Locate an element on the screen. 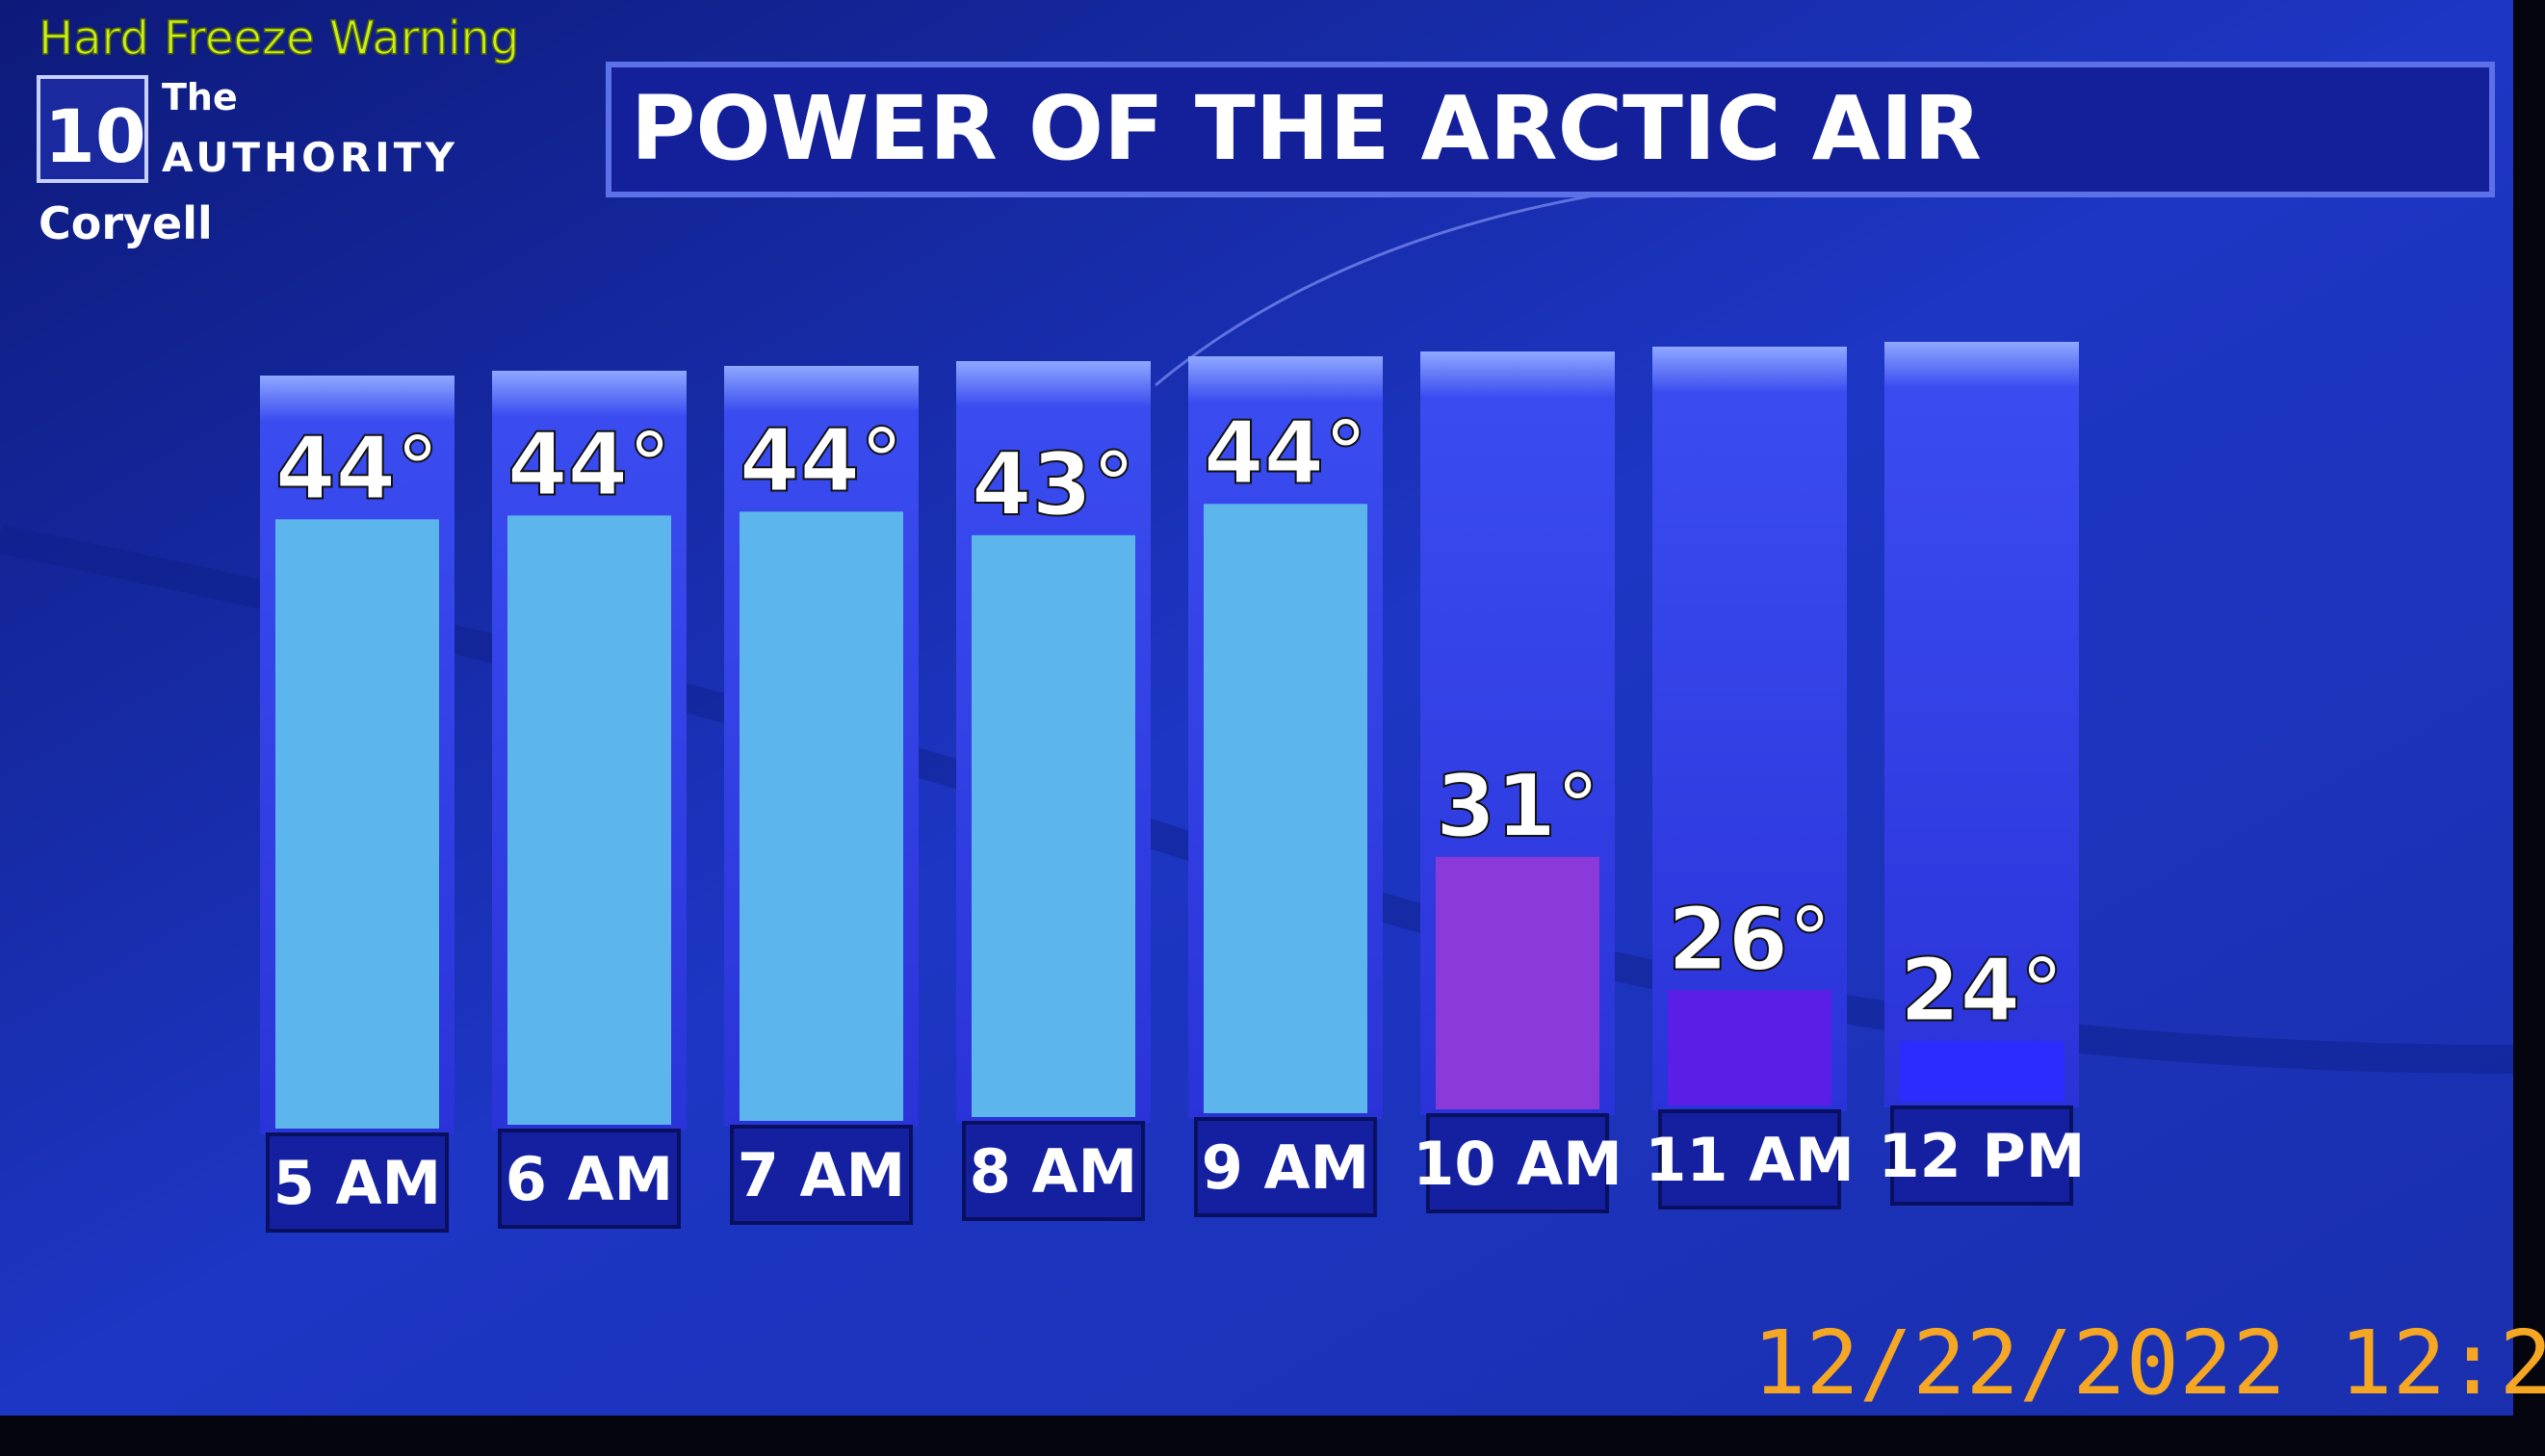  category-label: 11 AM is located at coordinates (1750, 1160).